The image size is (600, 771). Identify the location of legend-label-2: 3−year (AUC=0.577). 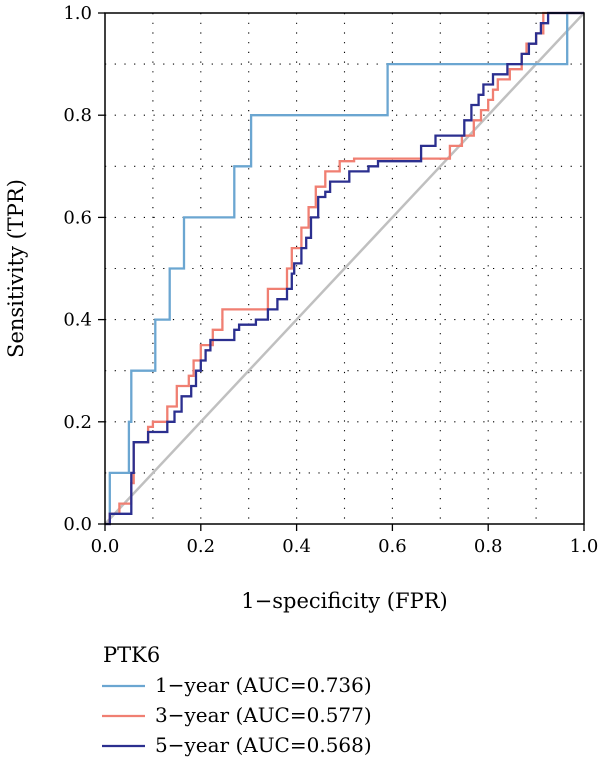
(263, 715).